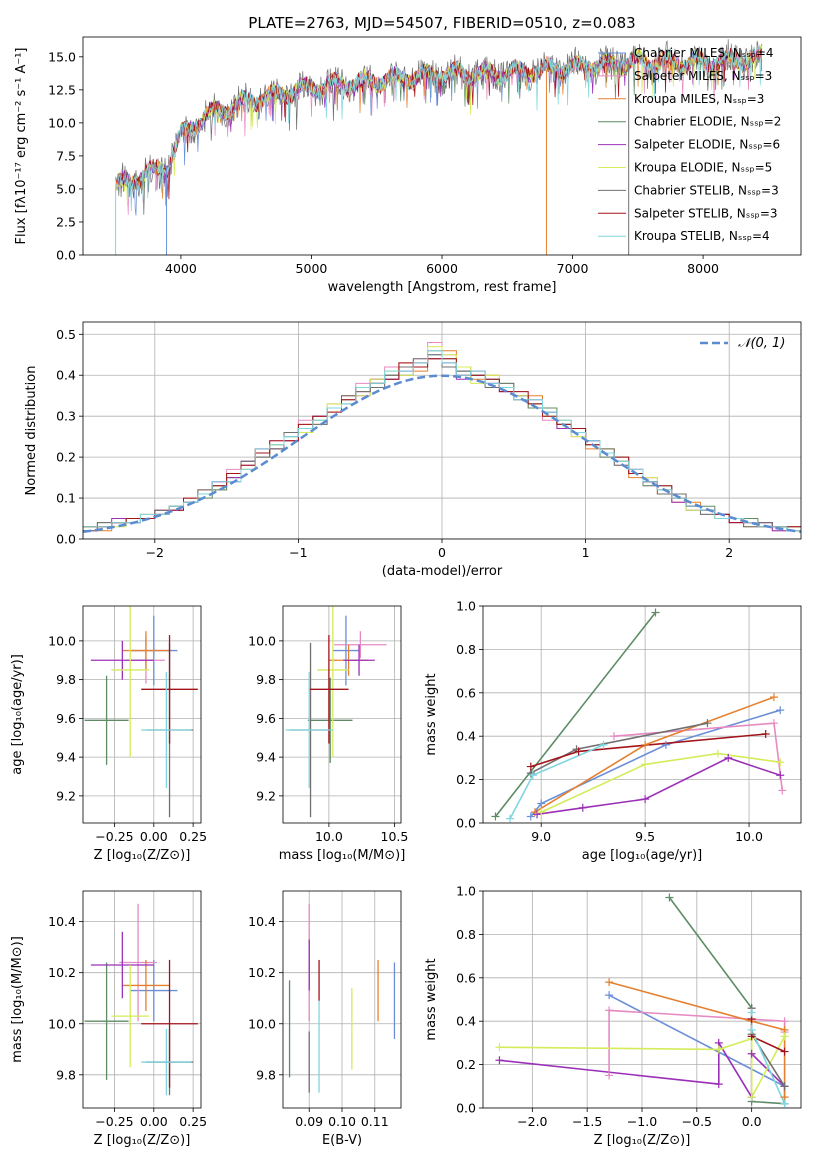 Image resolution: width=819 pixels, height=1170 pixels. Describe the element at coordinates (154, 1121) in the screenshot. I see `x-tick-label: 0.00` at that location.